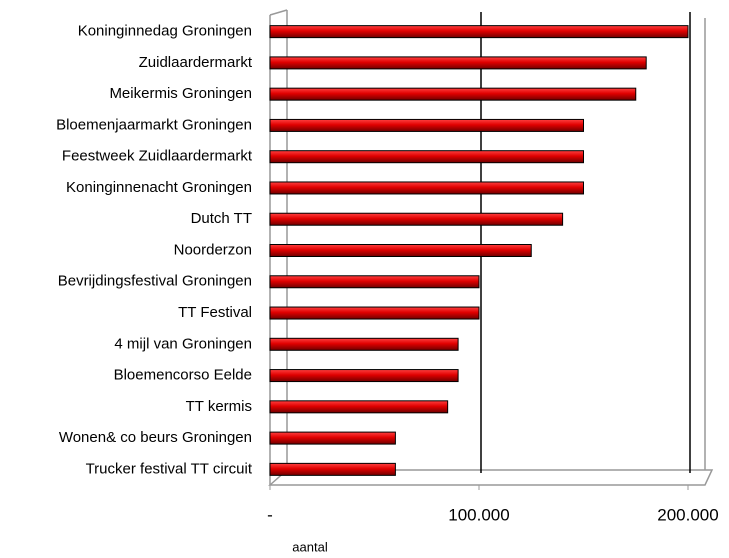  I want to click on y-tick-label: Noorderzon, so click(213, 249).